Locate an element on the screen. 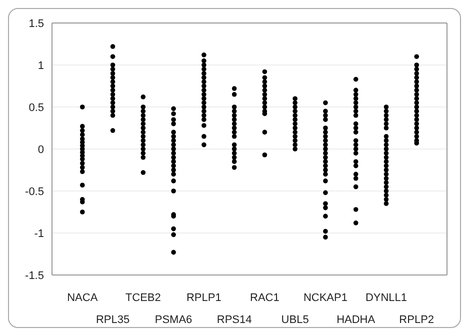 Image resolution: width=469 pixels, height=336 pixels. x-tick-label: RPLP2 is located at coordinates (416, 320).